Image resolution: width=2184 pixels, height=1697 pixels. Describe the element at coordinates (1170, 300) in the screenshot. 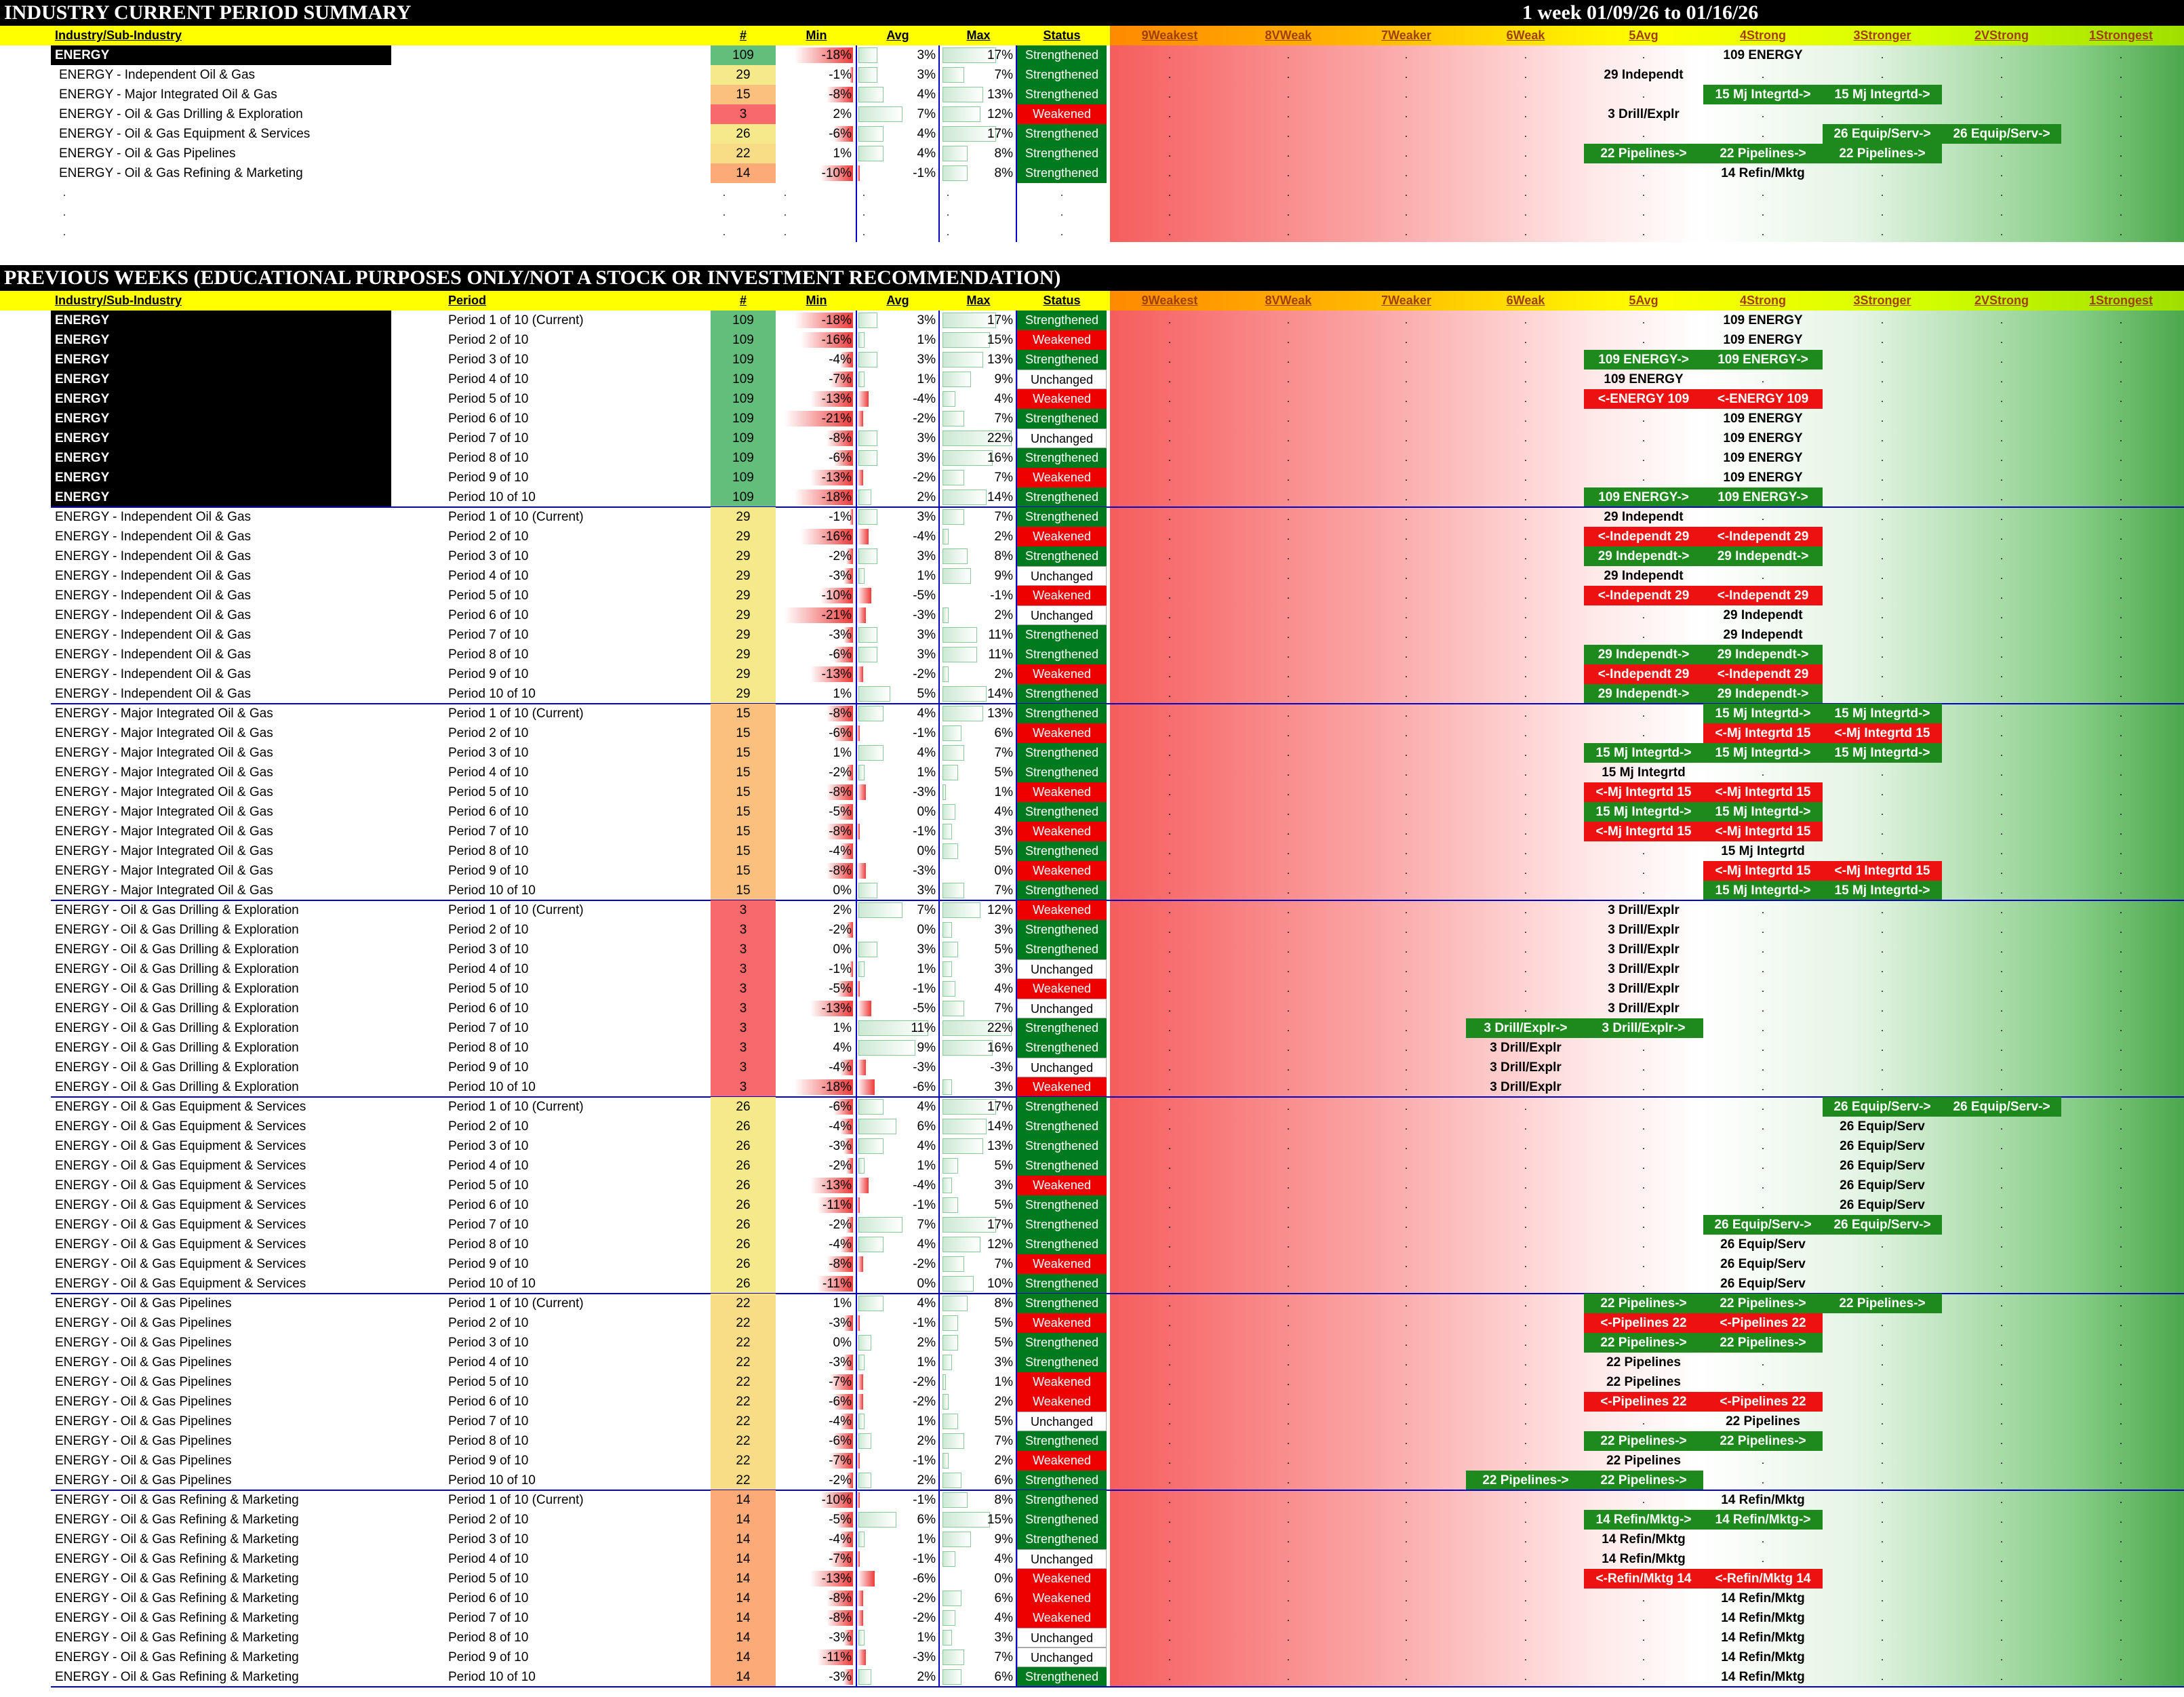

I see `zone-header-1: 9Weakest` at that location.